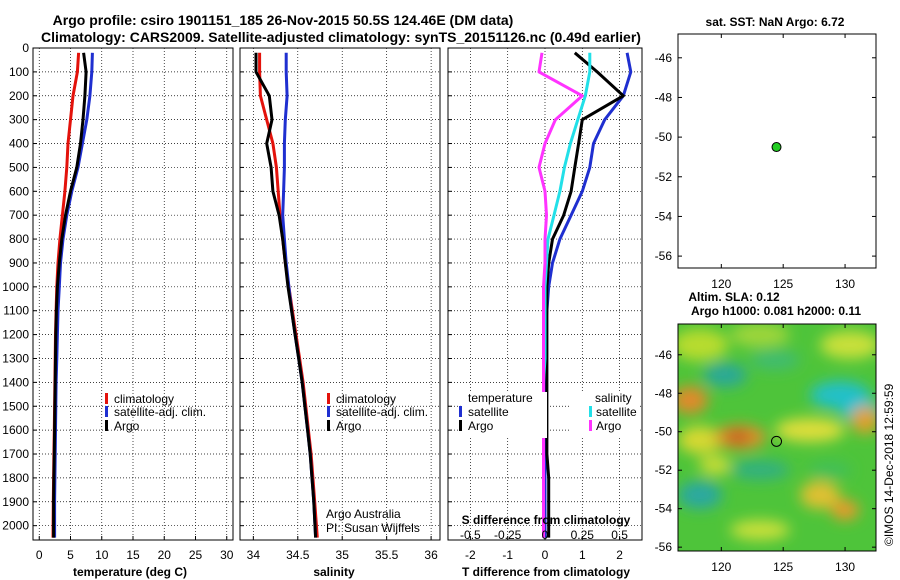  What do you see at coordinates (619, 555) in the screenshot?
I see `x-tick-label: 2` at bounding box center [619, 555].